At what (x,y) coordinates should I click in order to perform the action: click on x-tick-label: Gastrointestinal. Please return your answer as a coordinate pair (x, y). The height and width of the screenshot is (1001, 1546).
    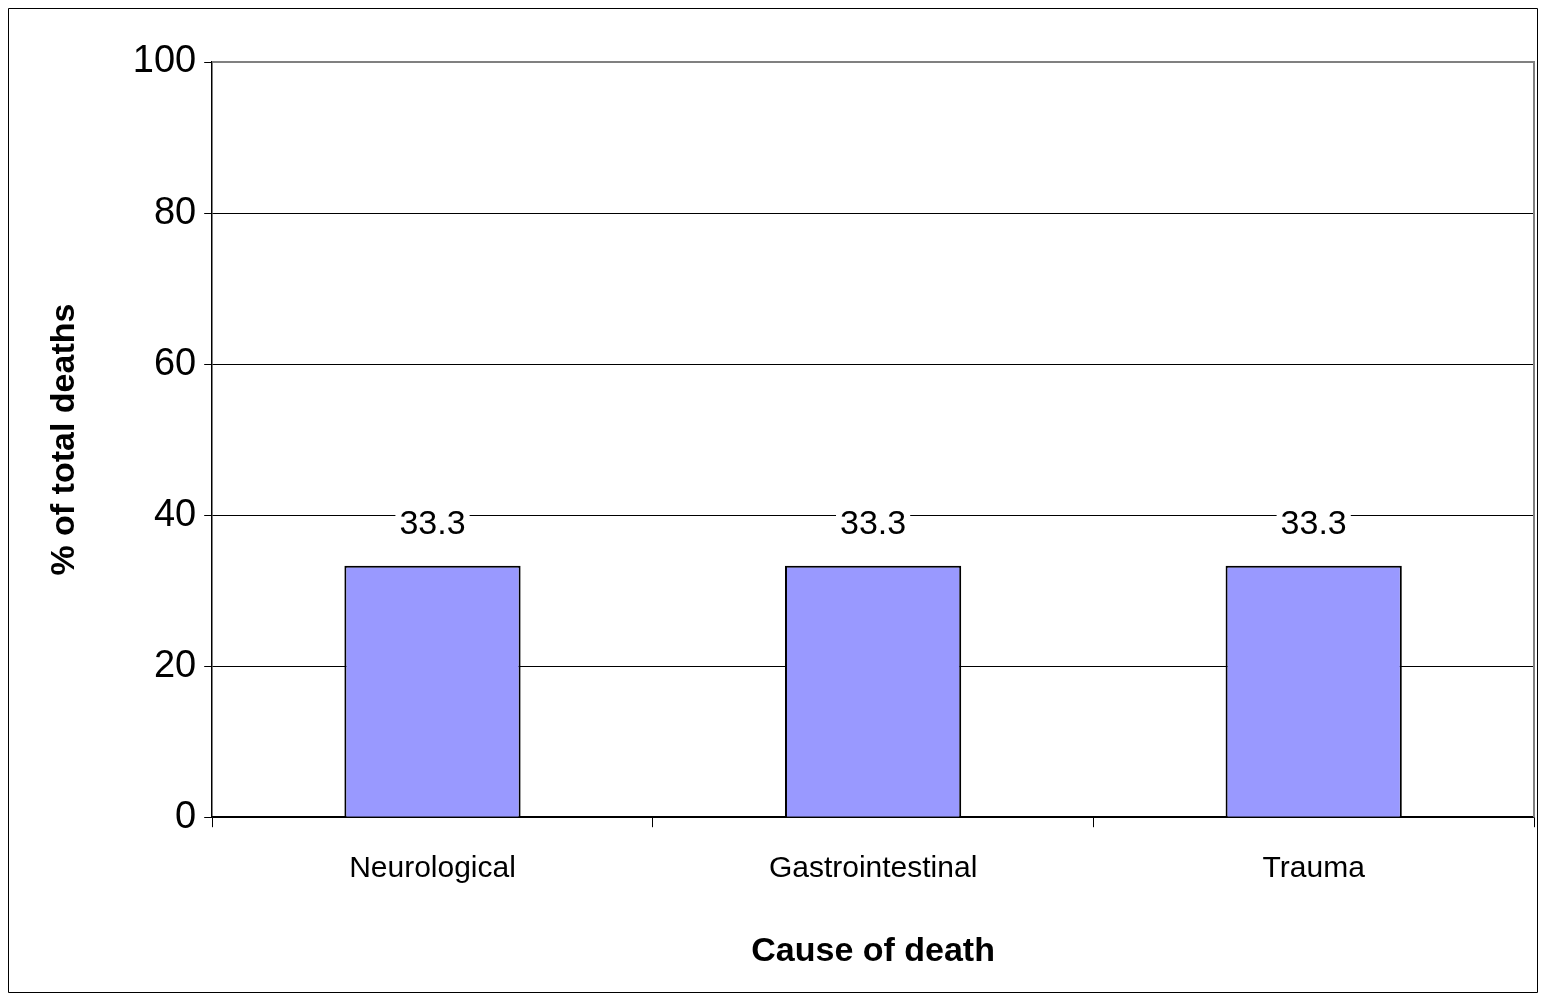
    Looking at the image, I should click on (873, 867).